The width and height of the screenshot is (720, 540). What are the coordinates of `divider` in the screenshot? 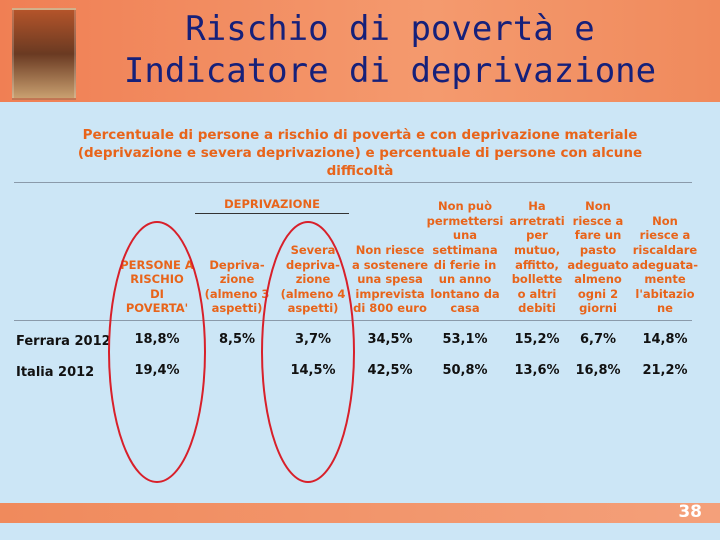 It's located at (353, 182).